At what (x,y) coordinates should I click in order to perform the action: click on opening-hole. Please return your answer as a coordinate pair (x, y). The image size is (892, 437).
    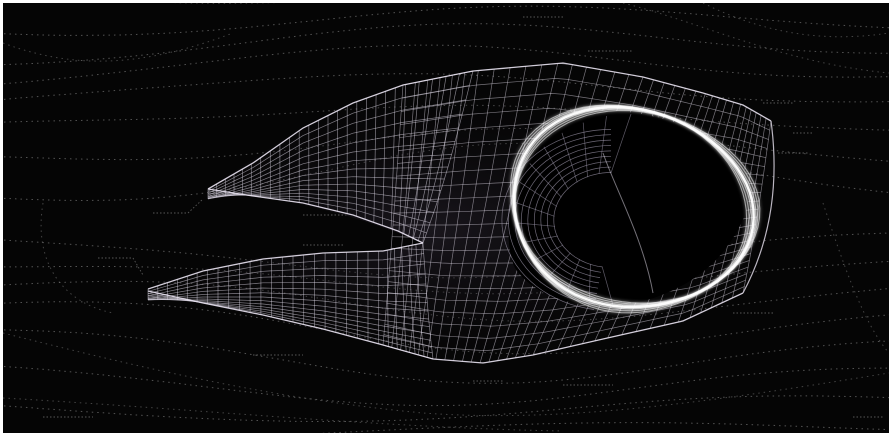
    Looking at the image, I should click on (629, 208).